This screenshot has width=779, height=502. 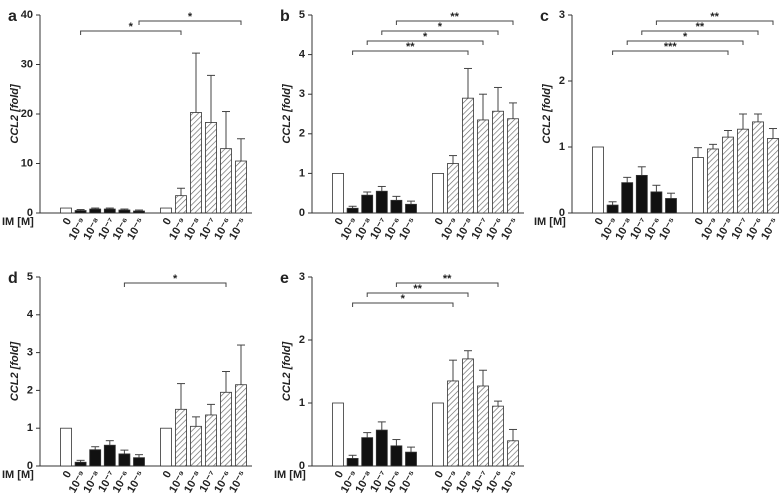 I want to click on x-axis-label: IM [M], so click(x=18, y=222).